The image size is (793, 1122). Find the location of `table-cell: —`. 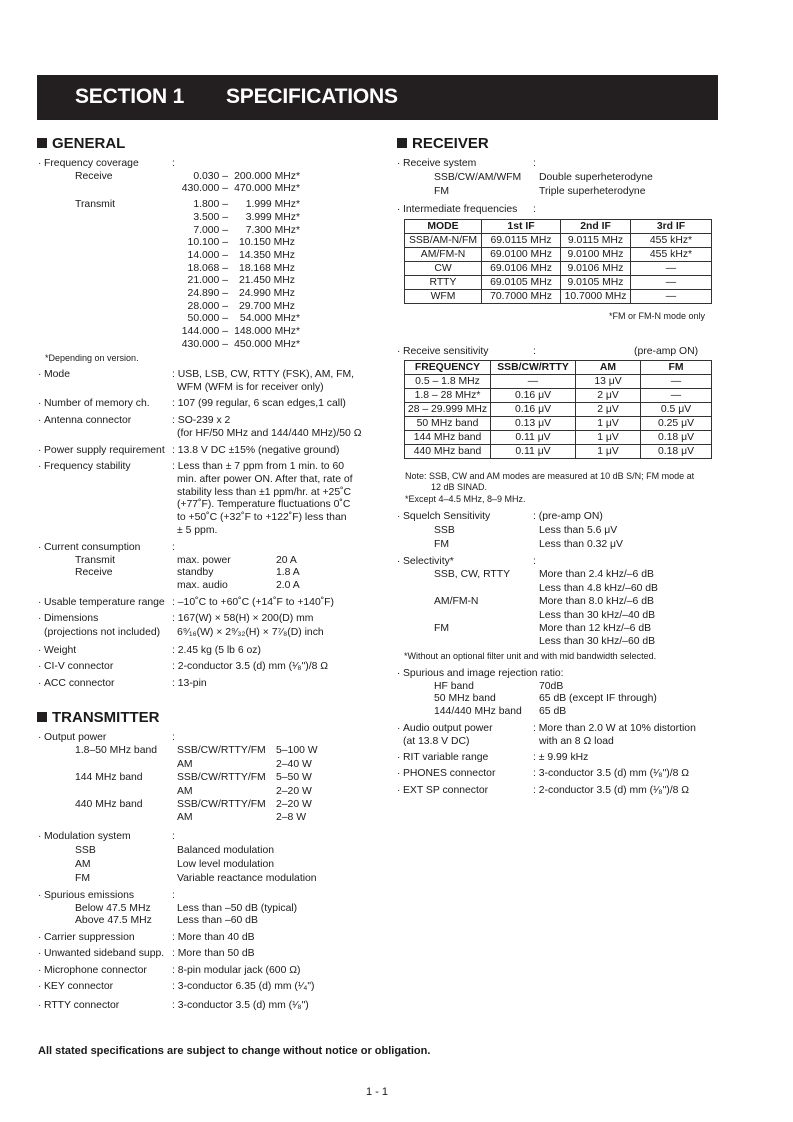

table-cell: — is located at coordinates (533, 381).